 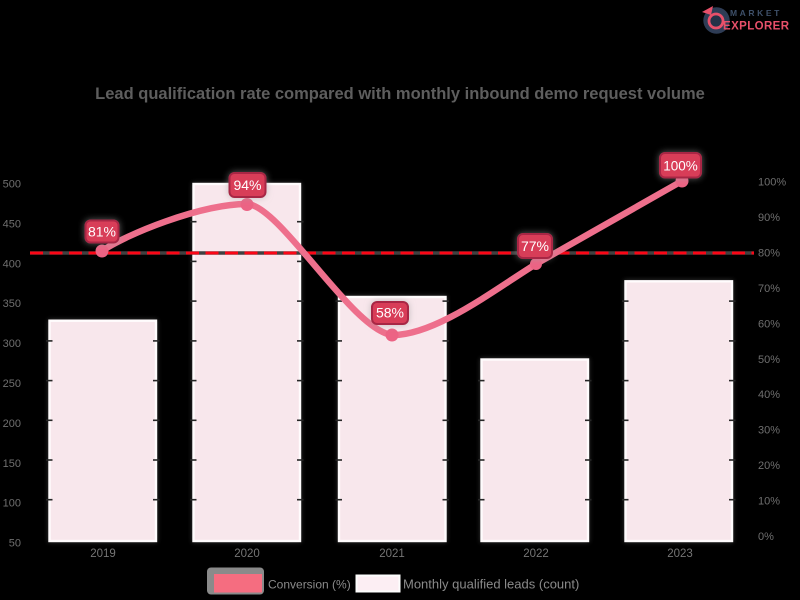 What do you see at coordinates (769, 395) in the screenshot?
I see `svg-text: 40%` at bounding box center [769, 395].